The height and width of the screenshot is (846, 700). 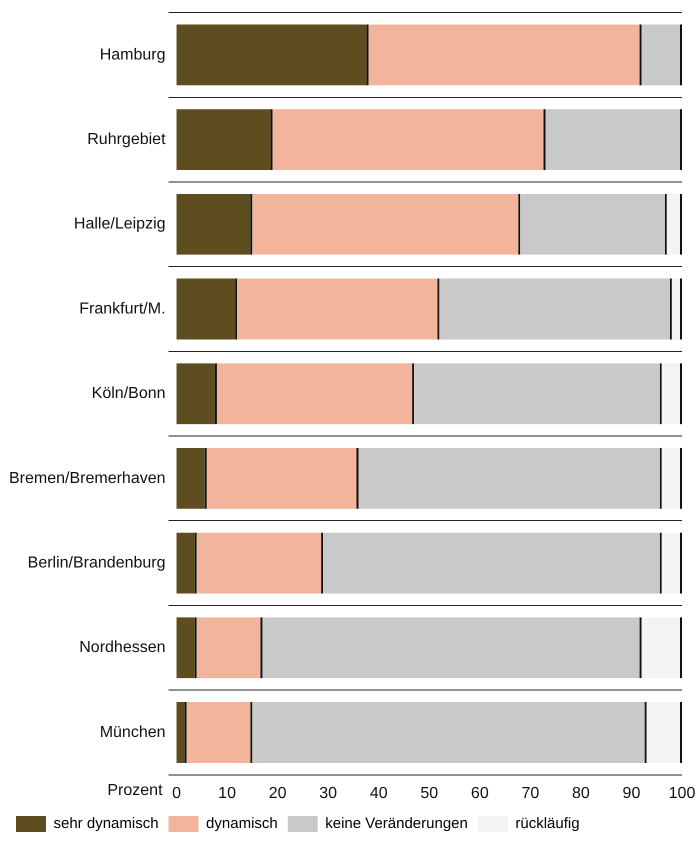 What do you see at coordinates (97, 563) in the screenshot?
I see `y-tick-label: Berlin/Brandenburg` at bounding box center [97, 563].